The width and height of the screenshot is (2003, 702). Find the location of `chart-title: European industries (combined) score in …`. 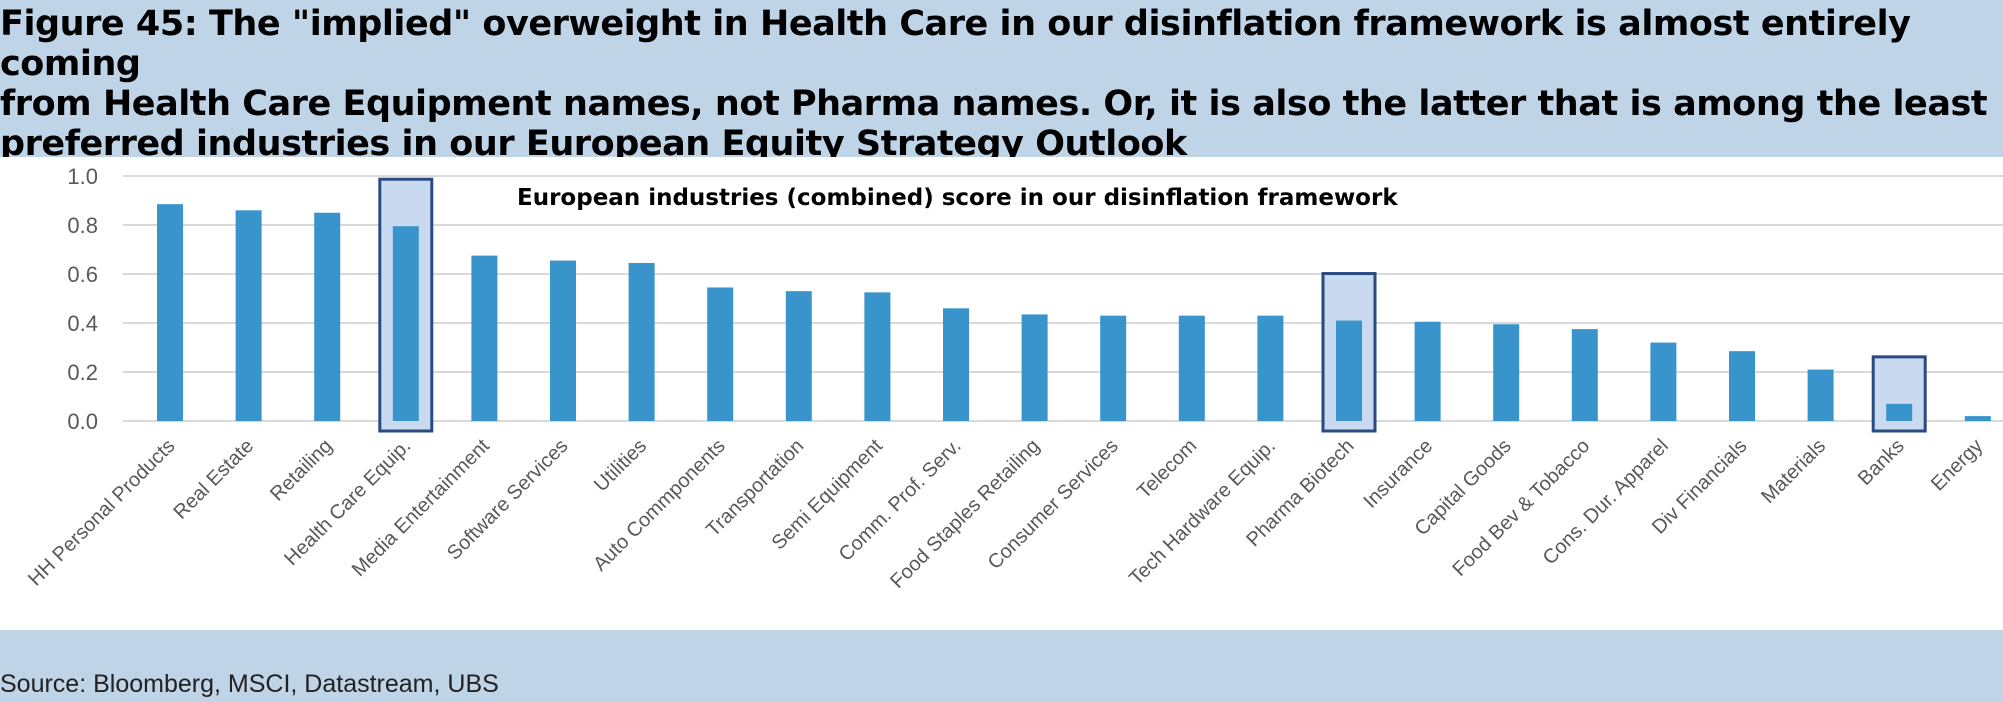

chart-title: European industries (combined) score in … is located at coordinates (957, 198).